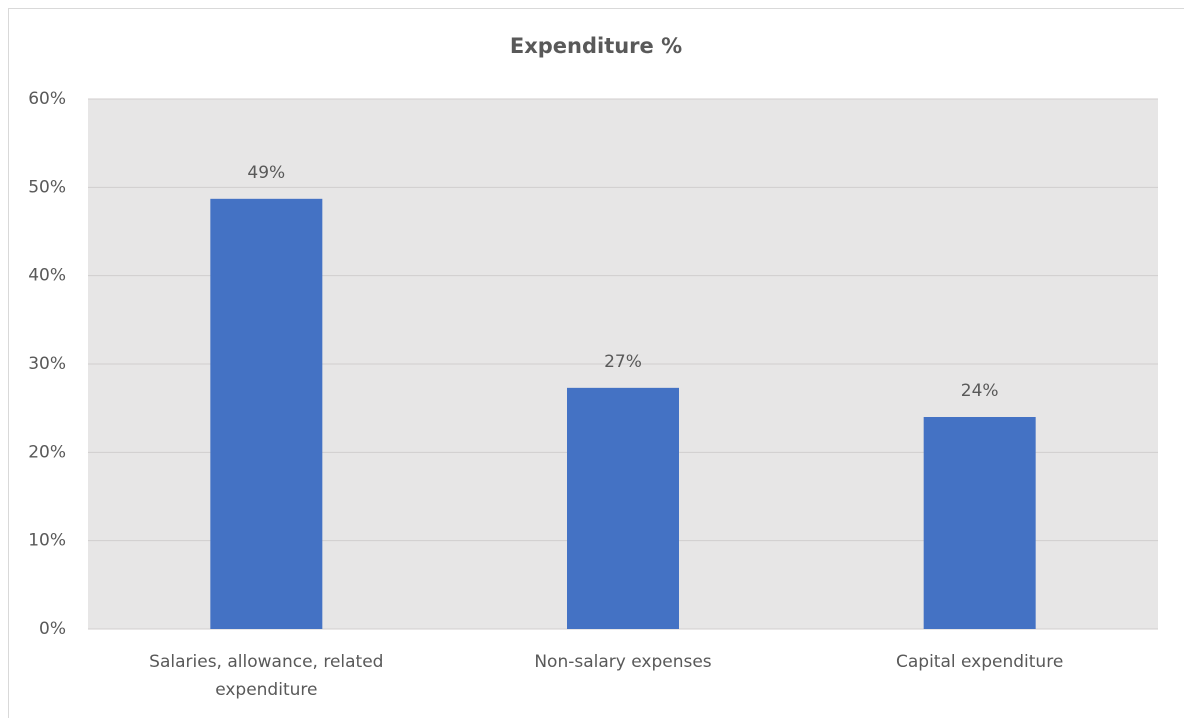  I want to click on y-tick-label: 60%, so click(47, 99).